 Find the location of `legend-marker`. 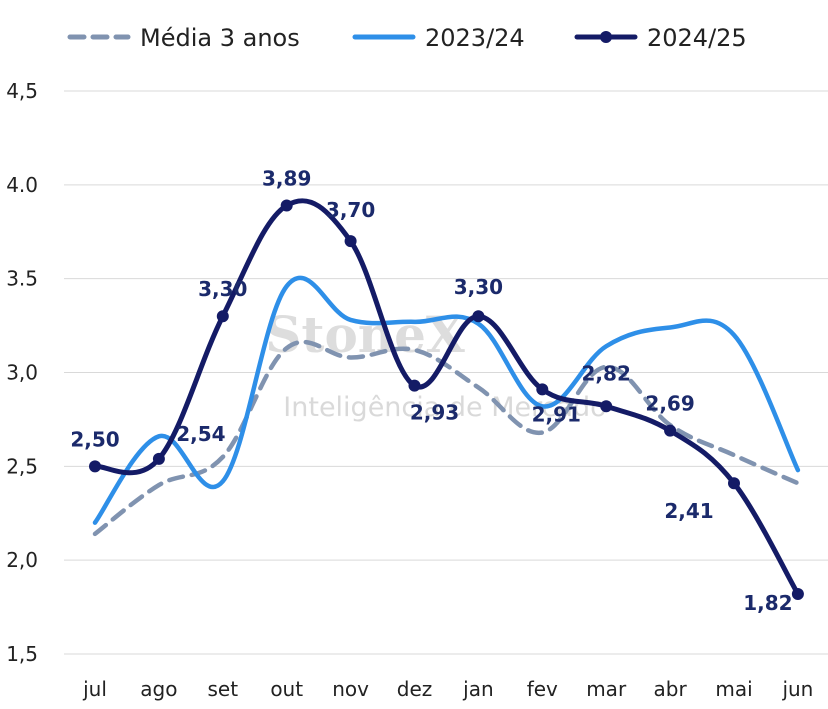

legend-marker is located at coordinates (606, 37).